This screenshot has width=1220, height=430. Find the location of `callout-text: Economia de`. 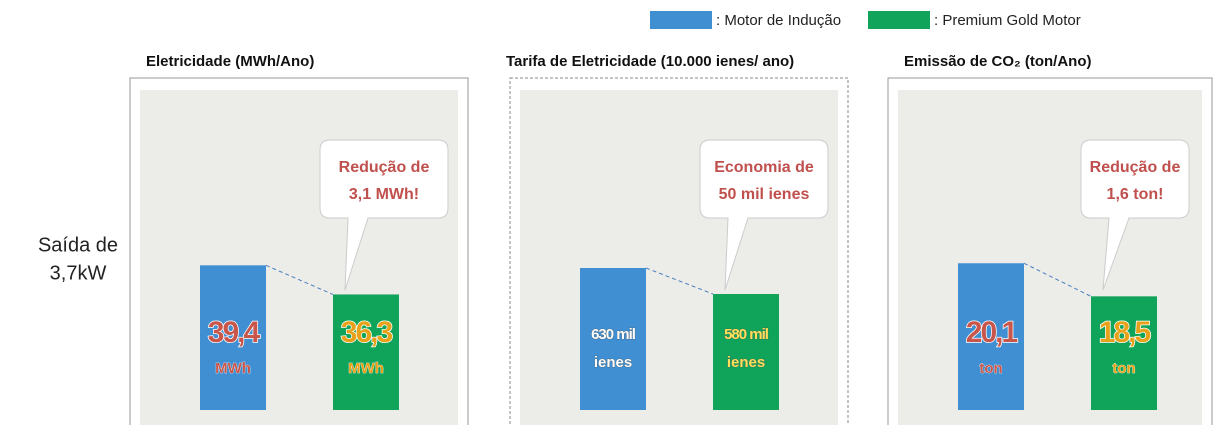

callout-text: Economia de is located at coordinates (764, 167).